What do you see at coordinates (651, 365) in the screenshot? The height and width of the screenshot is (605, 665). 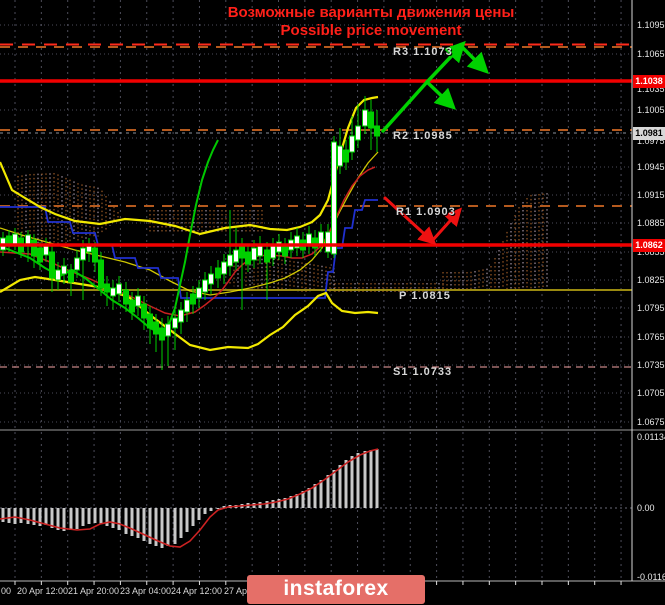 I see `price-label: 1.0735` at bounding box center [651, 365].